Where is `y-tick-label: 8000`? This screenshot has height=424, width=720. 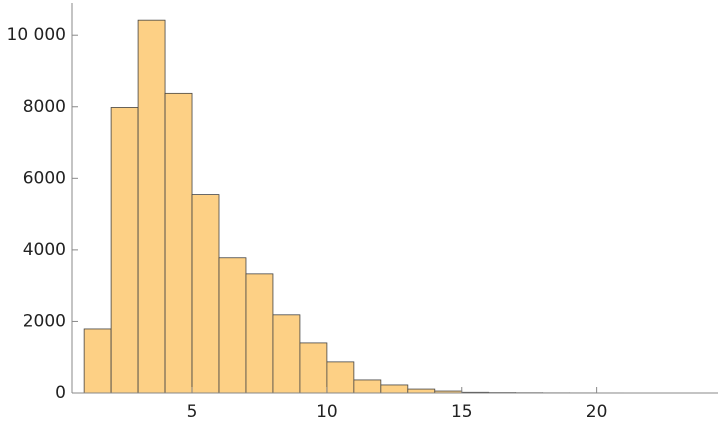 y-tick-label: 8000 is located at coordinates (44, 107).